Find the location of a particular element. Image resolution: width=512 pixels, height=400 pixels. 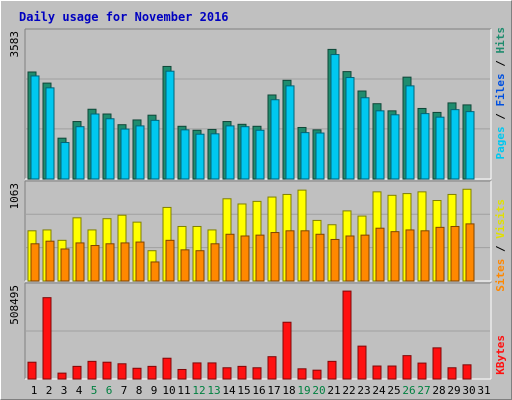

x-tick-label-day-2: 2 is located at coordinates (49, 390).